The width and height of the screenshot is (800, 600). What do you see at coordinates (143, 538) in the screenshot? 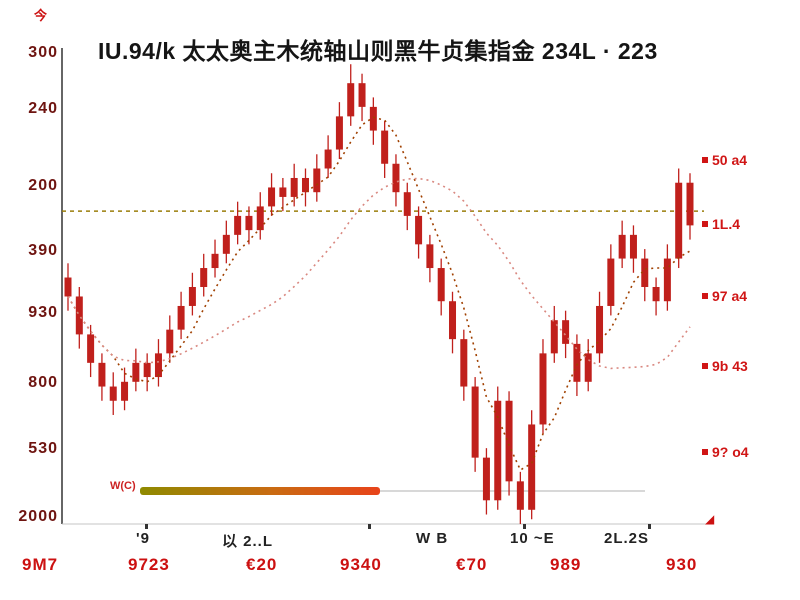
I see `x-tick-label: '9` at bounding box center [143, 538].